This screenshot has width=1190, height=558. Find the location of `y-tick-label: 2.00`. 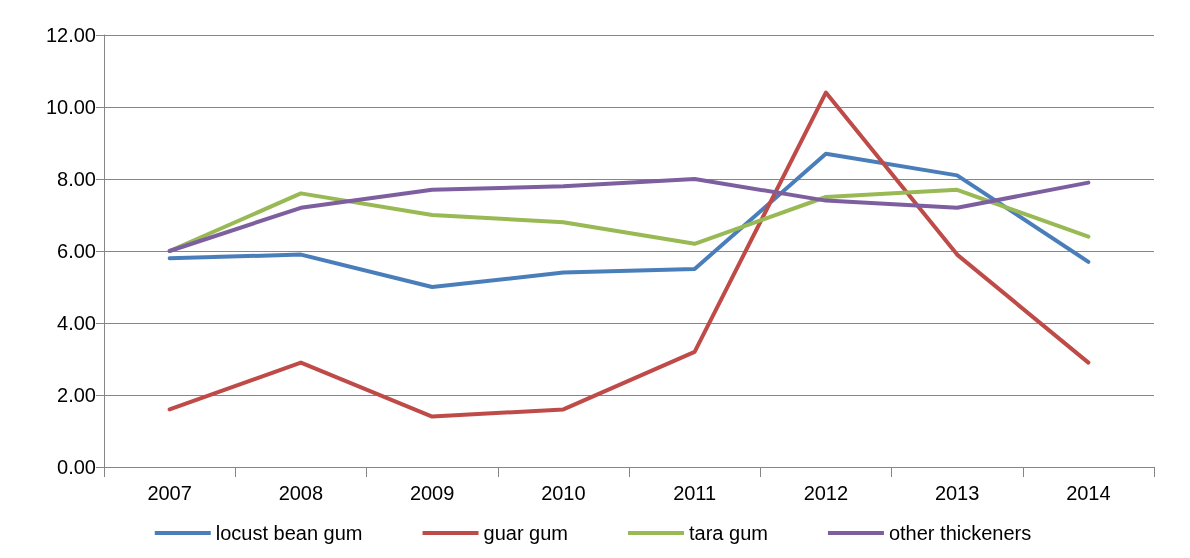

y-tick-label: 2.00 is located at coordinates (76, 395).